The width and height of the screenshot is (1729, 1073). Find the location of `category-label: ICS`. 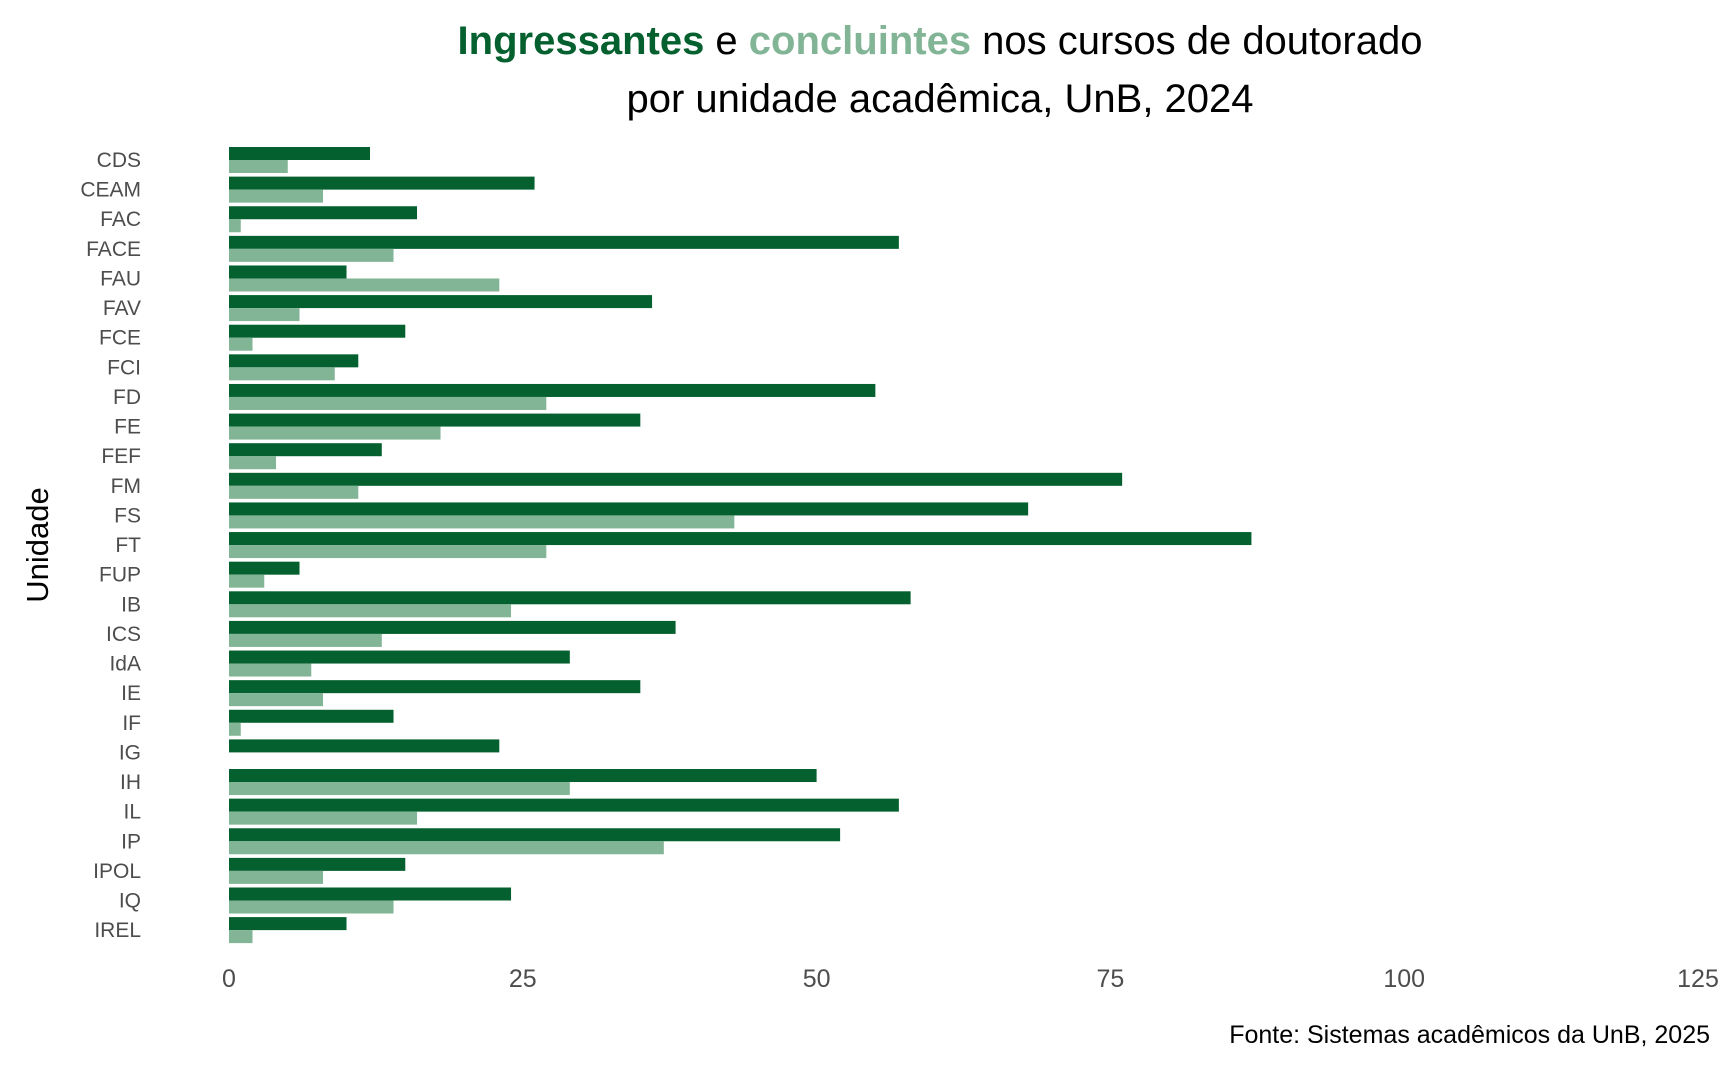

category-label: ICS is located at coordinates (123, 634).